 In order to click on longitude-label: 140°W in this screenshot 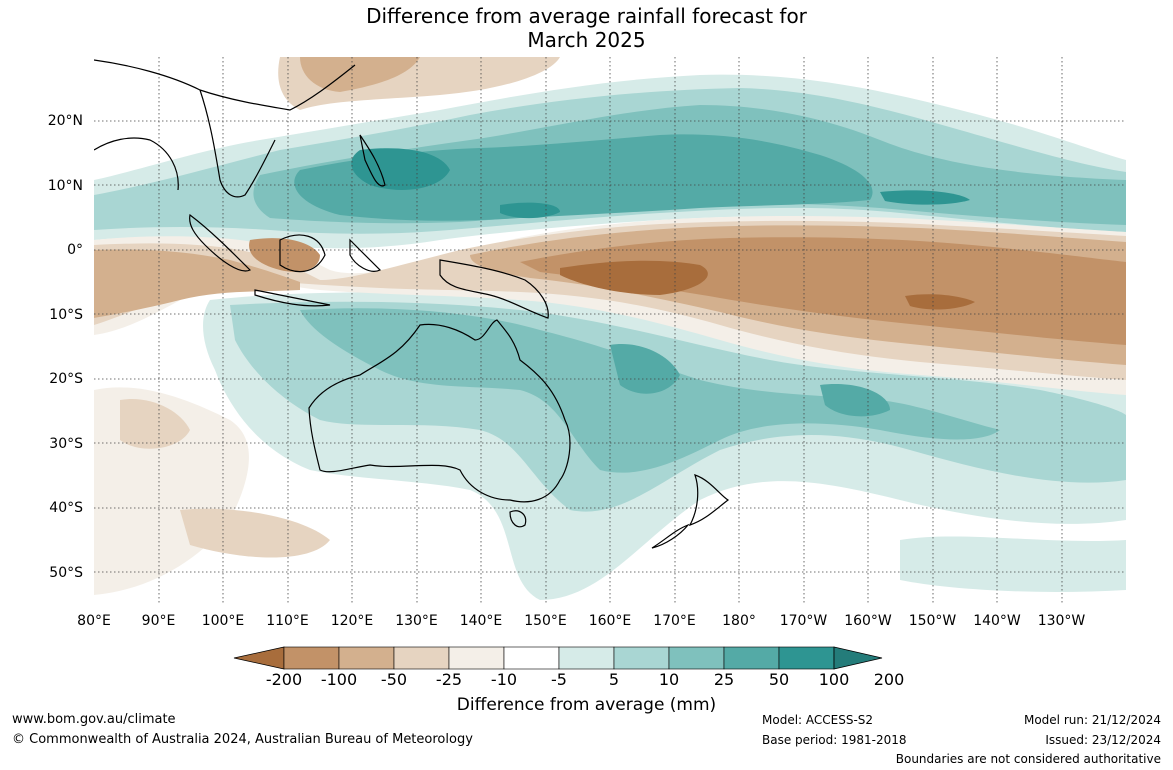, I will do `click(997, 621)`.